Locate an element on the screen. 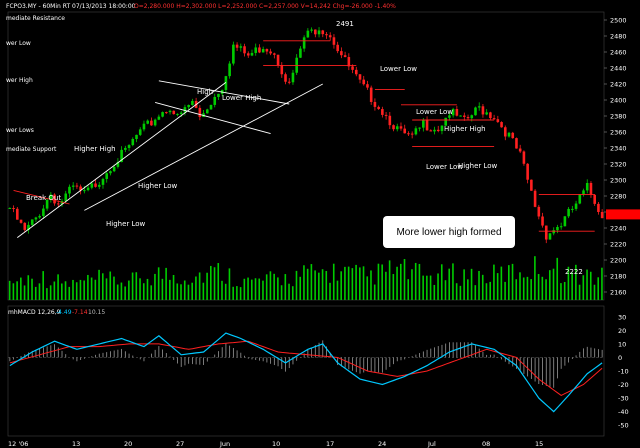 The width and height of the screenshot is (640, 448). note-resistance: mediate Resistance is located at coordinates (35, 18).